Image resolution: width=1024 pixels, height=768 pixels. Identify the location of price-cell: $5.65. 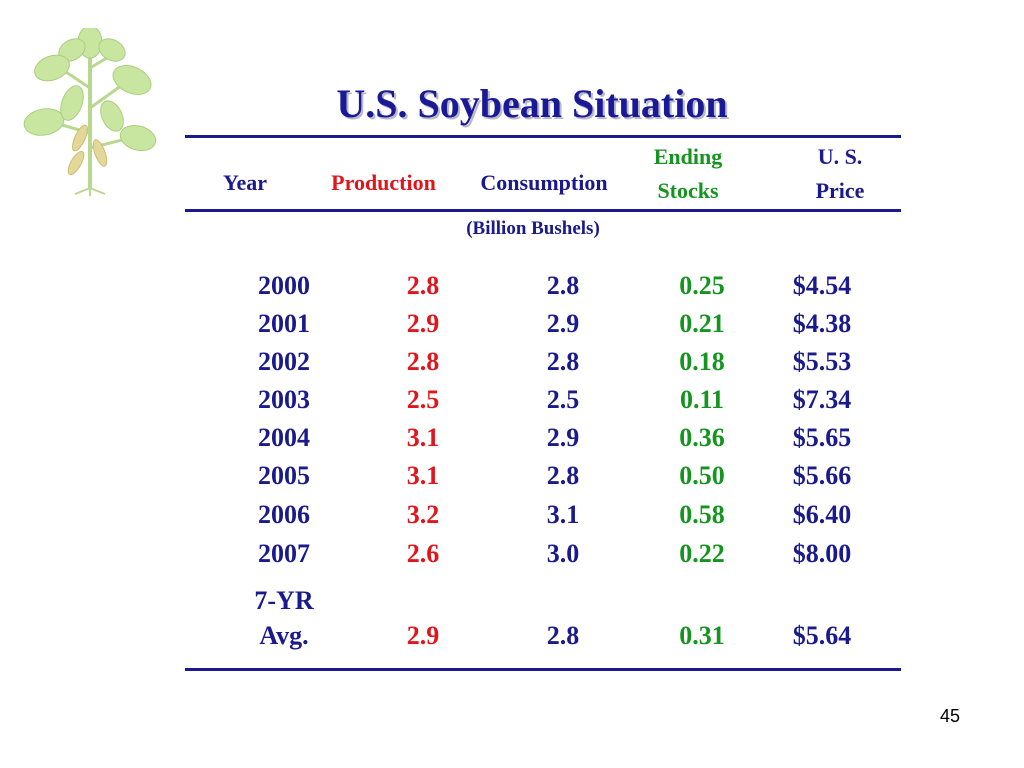
(822, 437).